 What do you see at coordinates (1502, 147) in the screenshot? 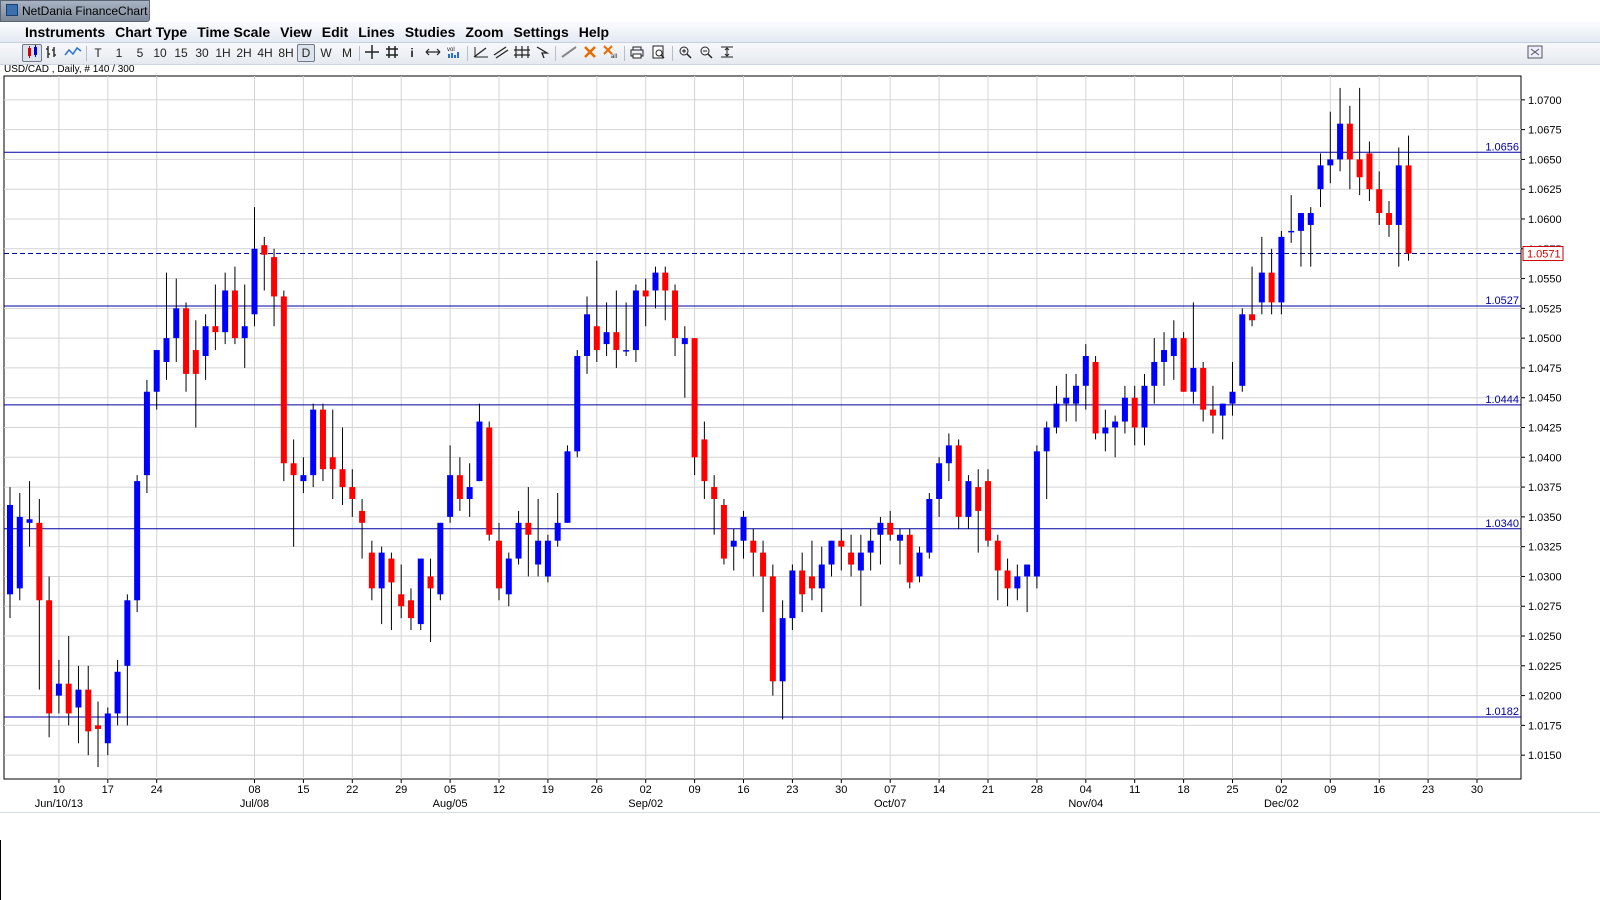
I see `level-label: 1.0656` at bounding box center [1502, 147].